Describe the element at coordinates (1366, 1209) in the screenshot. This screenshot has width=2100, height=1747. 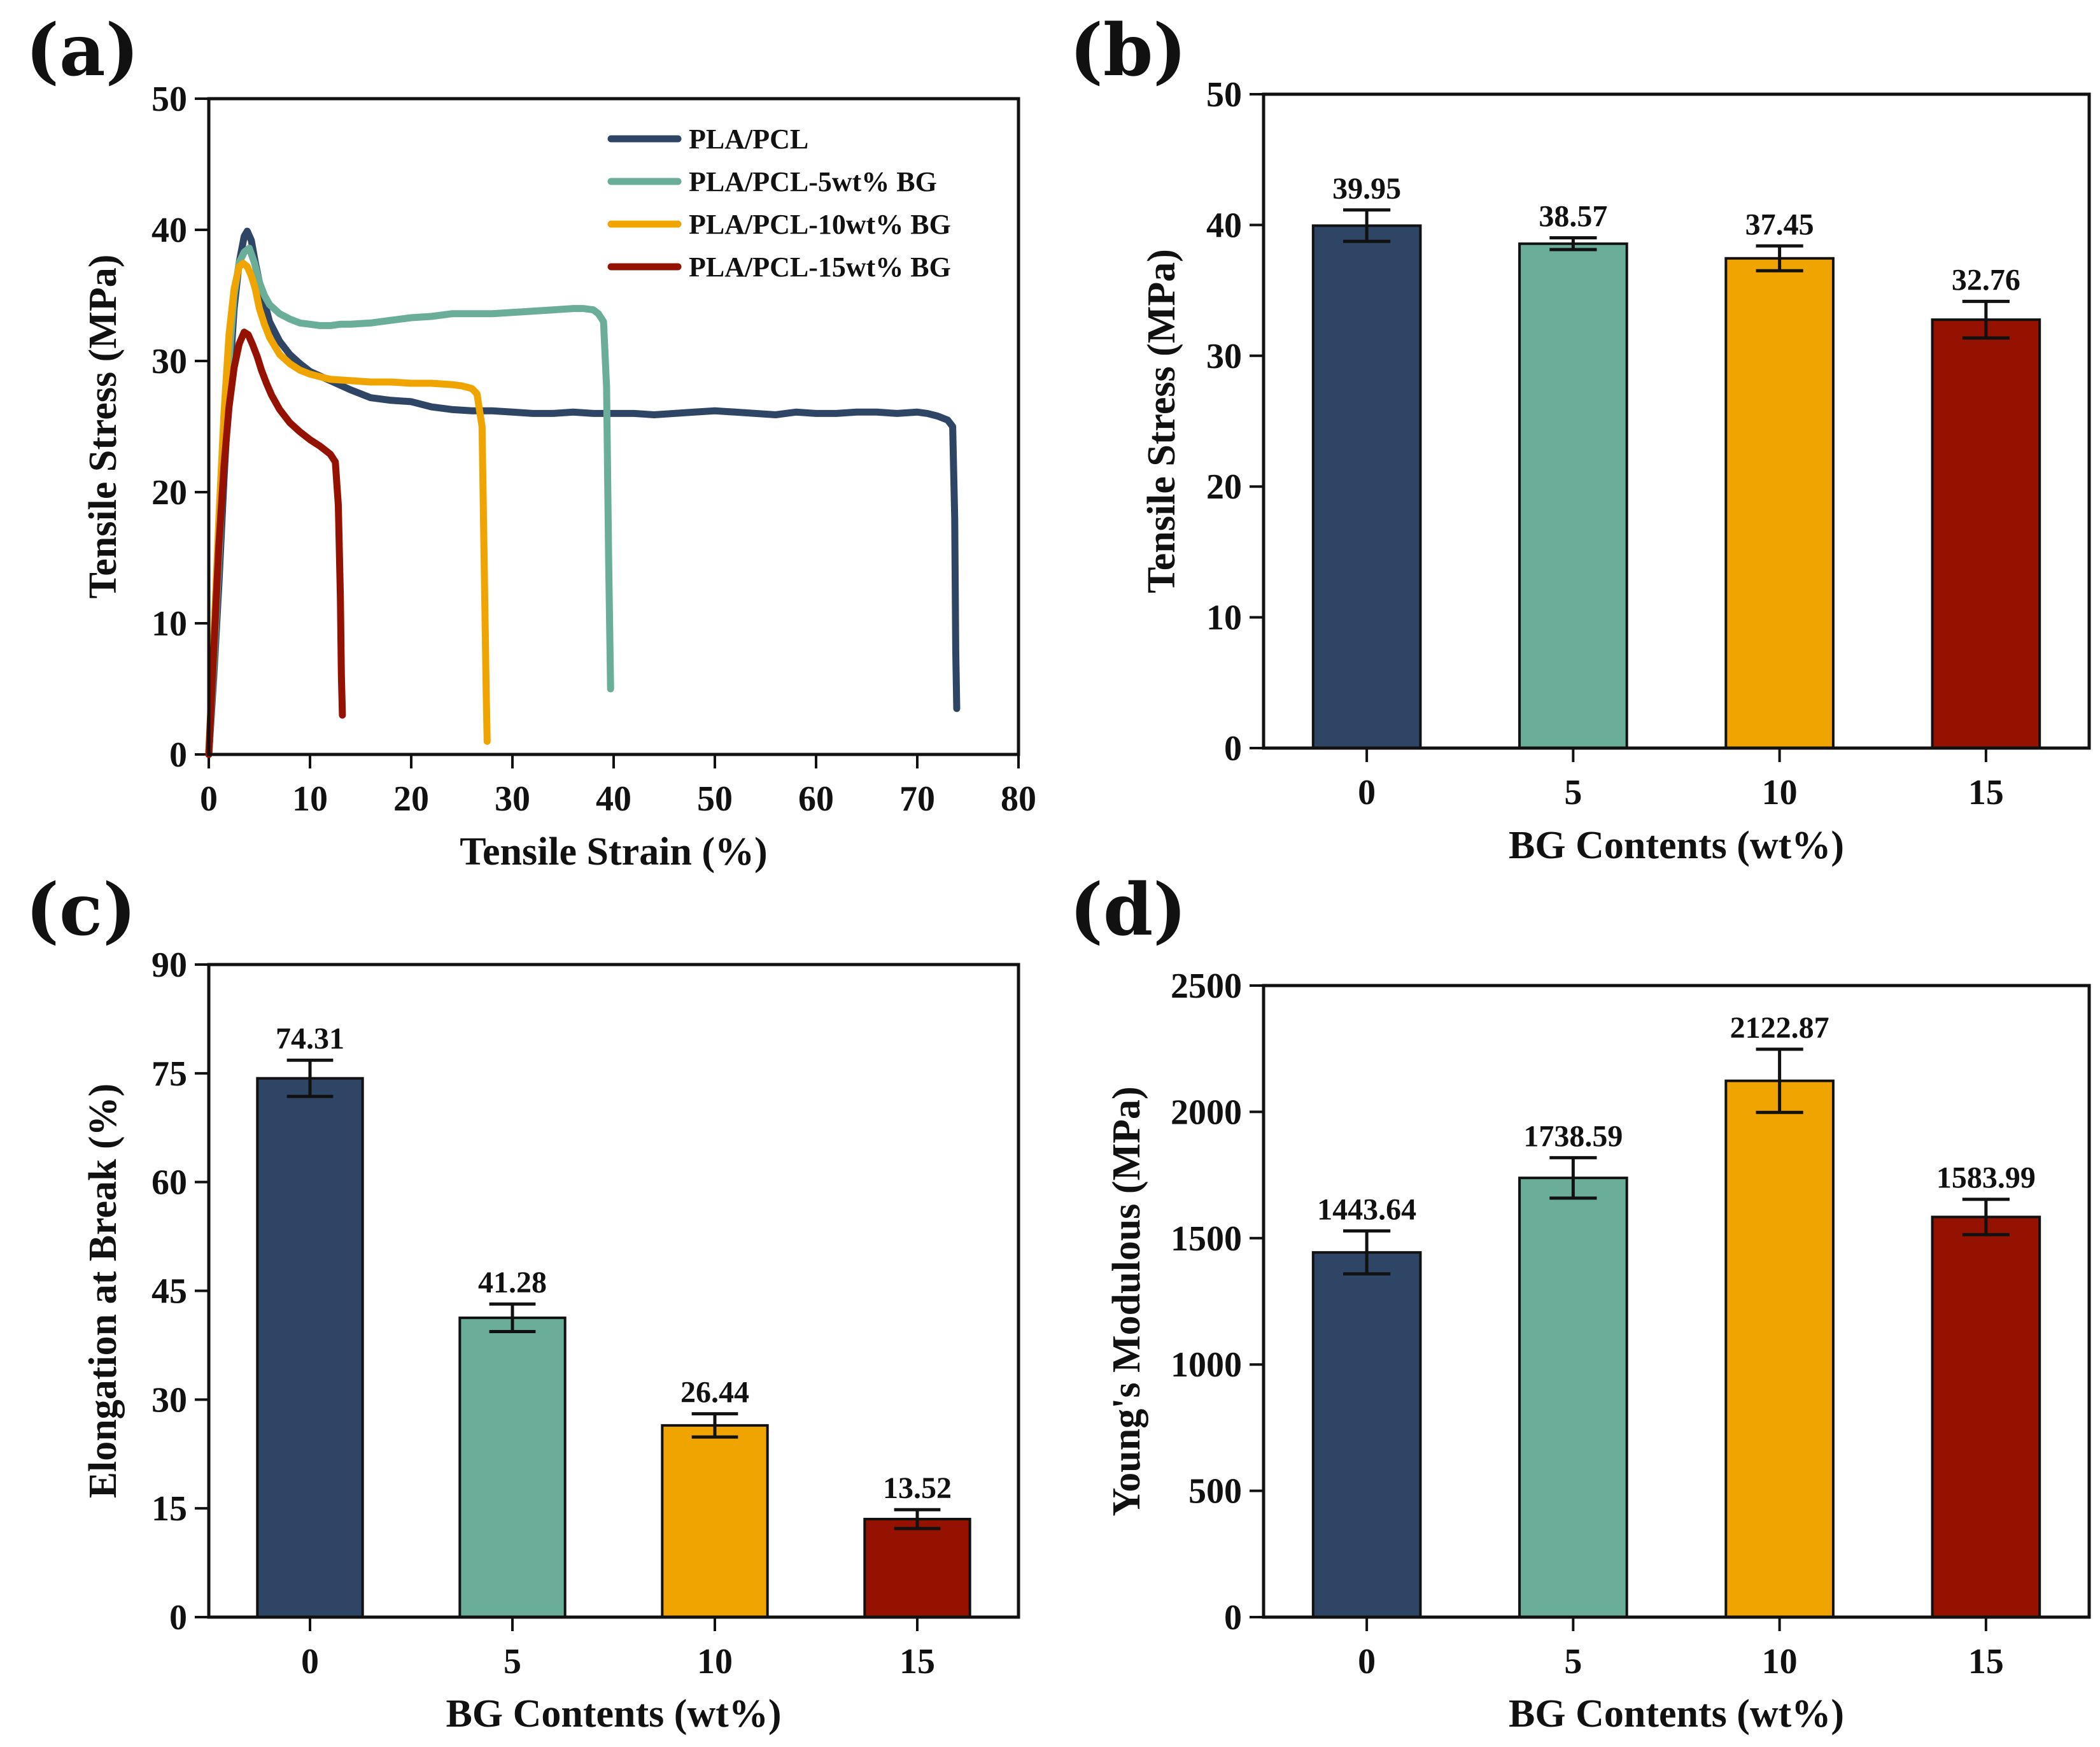
I see `data-label-0: 1443.64` at that location.